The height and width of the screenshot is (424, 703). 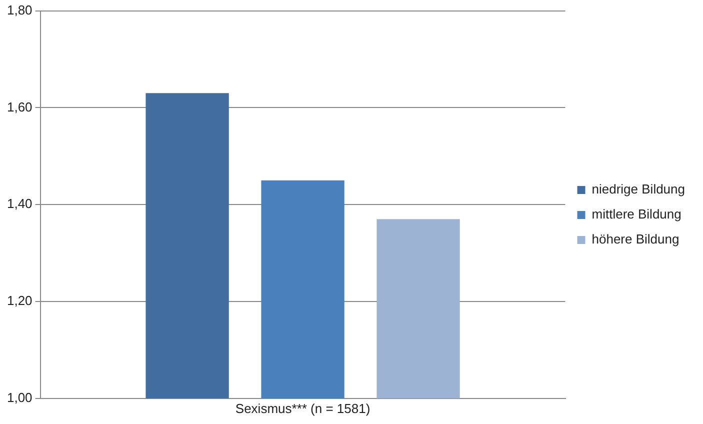 What do you see at coordinates (638, 189) in the screenshot?
I see `legend-label: niedrige Bildung` at bounding box center [638, 189].